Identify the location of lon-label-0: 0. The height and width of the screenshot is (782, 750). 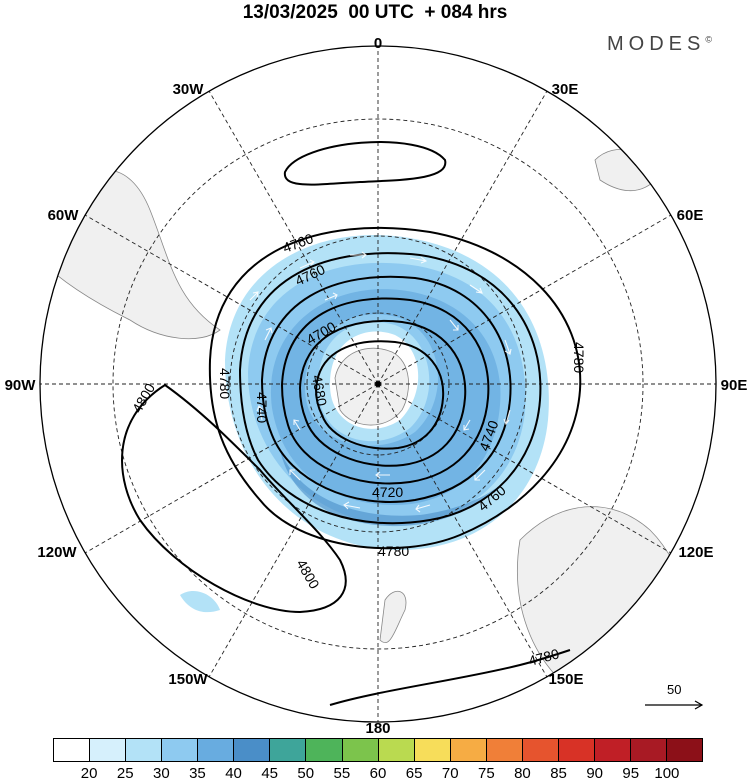
(378, 43).